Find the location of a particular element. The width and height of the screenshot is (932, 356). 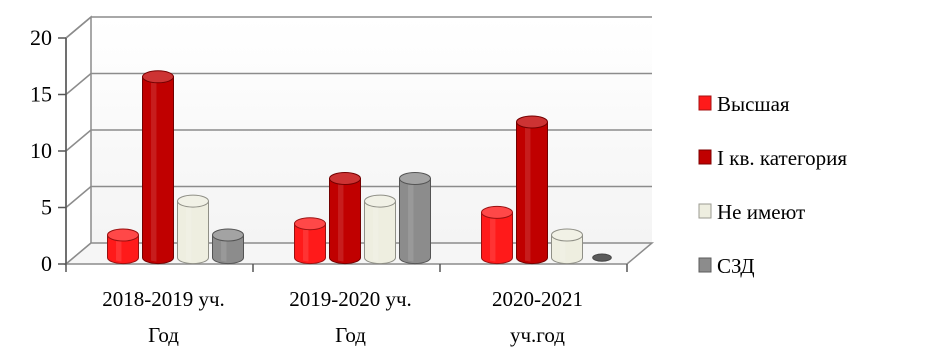

legend-label: Высшая is located at coordinates (753, 104).